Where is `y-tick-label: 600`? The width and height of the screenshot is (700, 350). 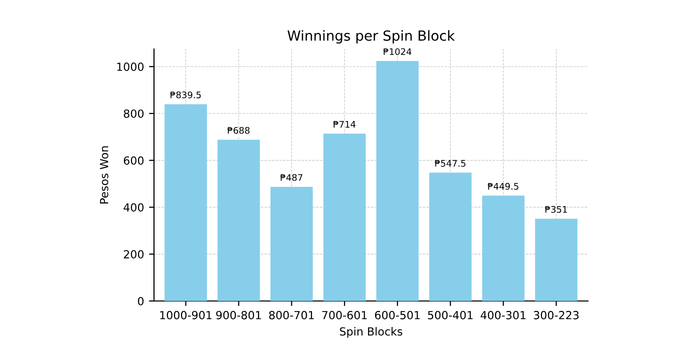
y-tick-label: 600 is located at coordinates (134, 160).